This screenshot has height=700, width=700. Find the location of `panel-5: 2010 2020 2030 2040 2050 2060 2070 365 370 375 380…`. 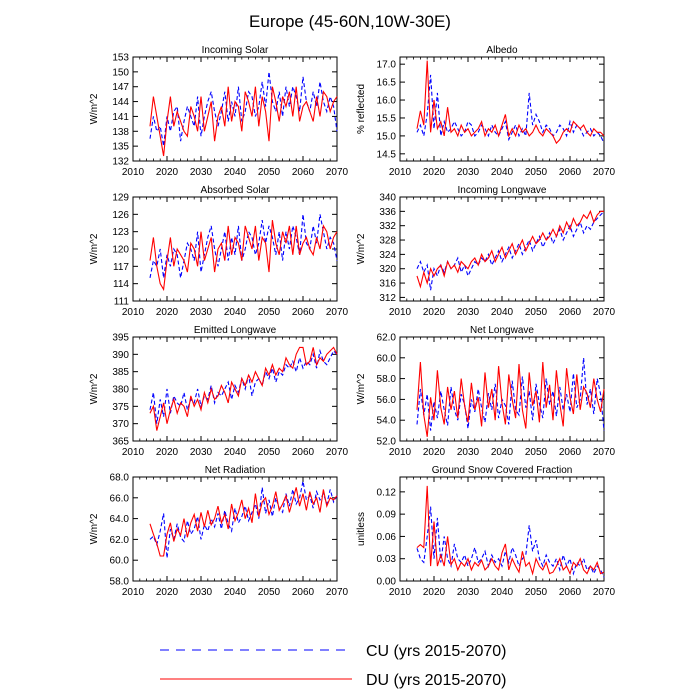

panel-5: 2010 2020 2030 2040 2050 2060 2070 365 370 375 380… is located at coordinates (219, 391).